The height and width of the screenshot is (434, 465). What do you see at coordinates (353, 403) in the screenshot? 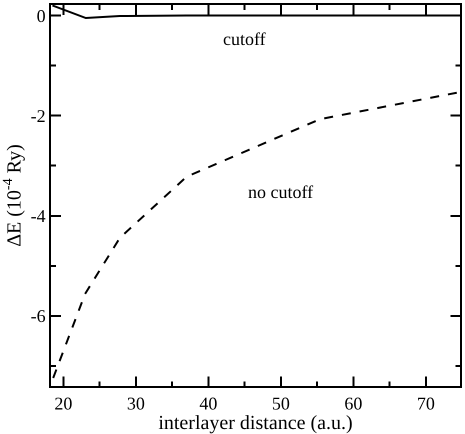
I see `x-tick-label: 60` at bounding box center [353, 403].